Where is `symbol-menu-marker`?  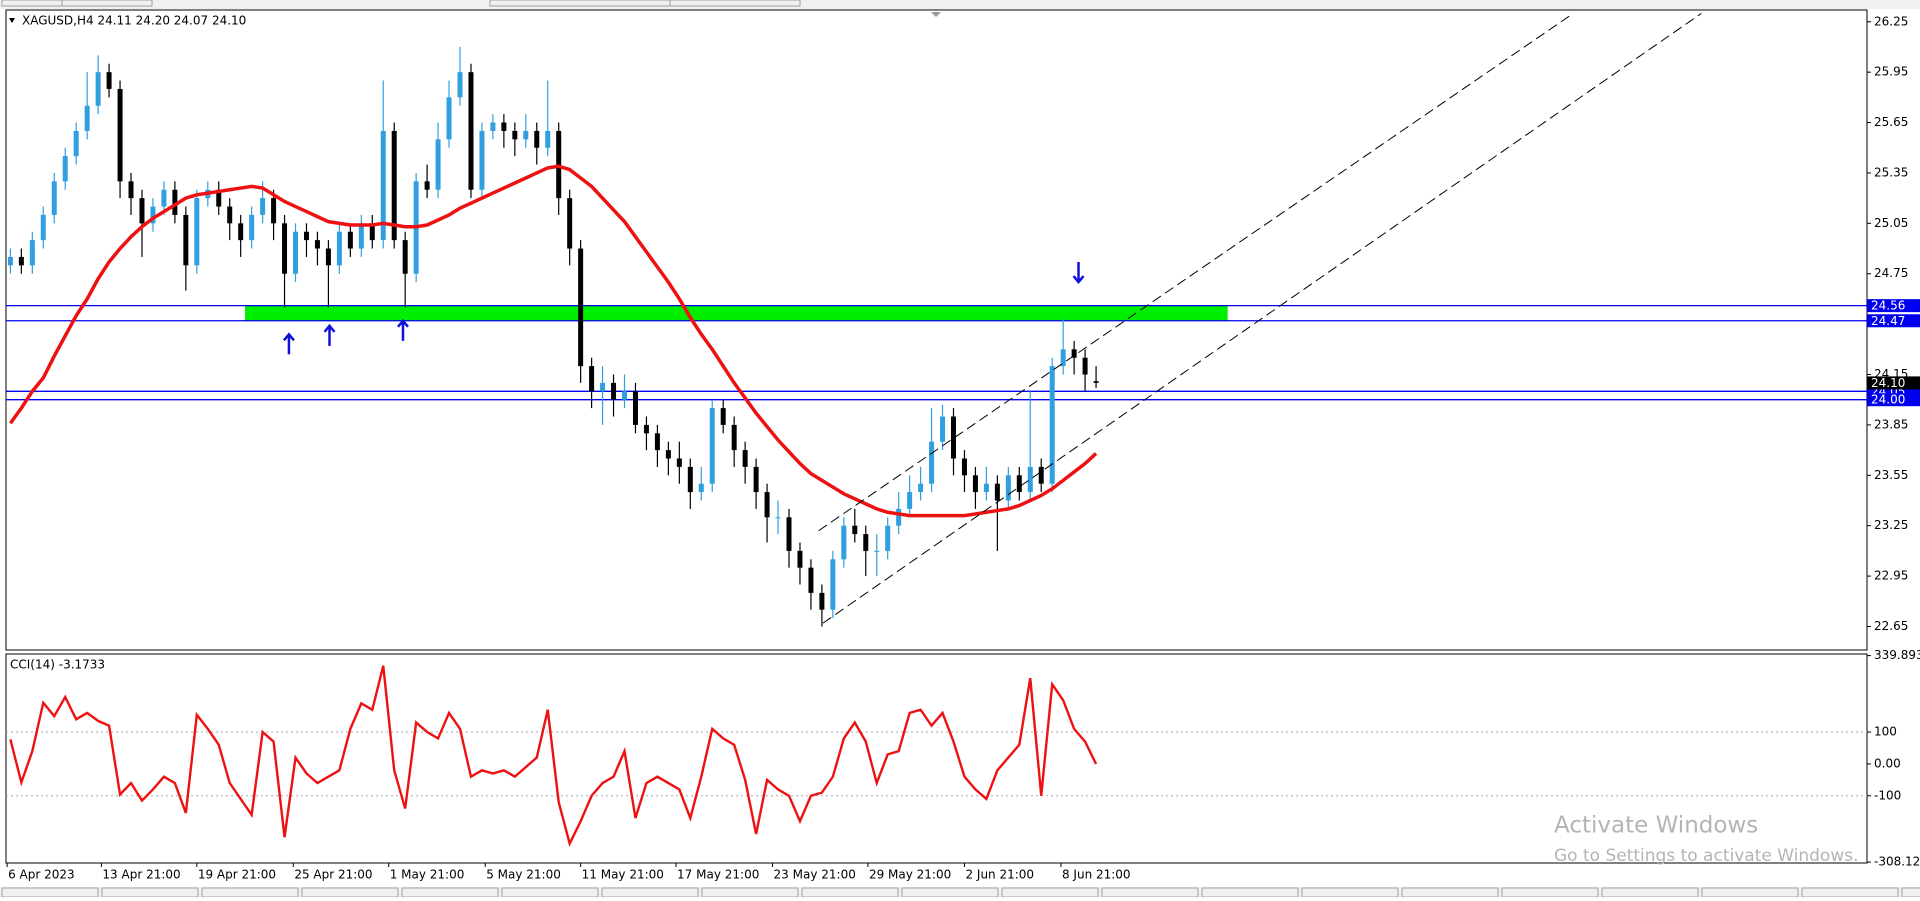 symbol-menu-marker is located at coordinates (12, 20).